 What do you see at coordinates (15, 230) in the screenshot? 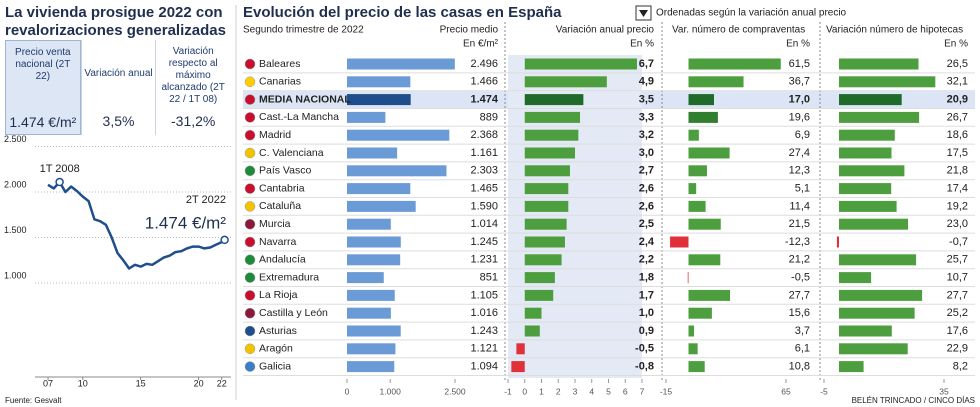
I see `y-tick-label: 1.500` at bounding box center [15, 230].